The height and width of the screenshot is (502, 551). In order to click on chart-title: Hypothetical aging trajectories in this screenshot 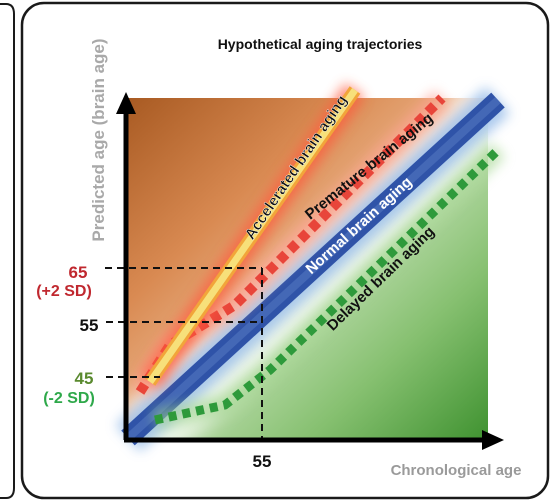, I will do `click(320, 44)`.